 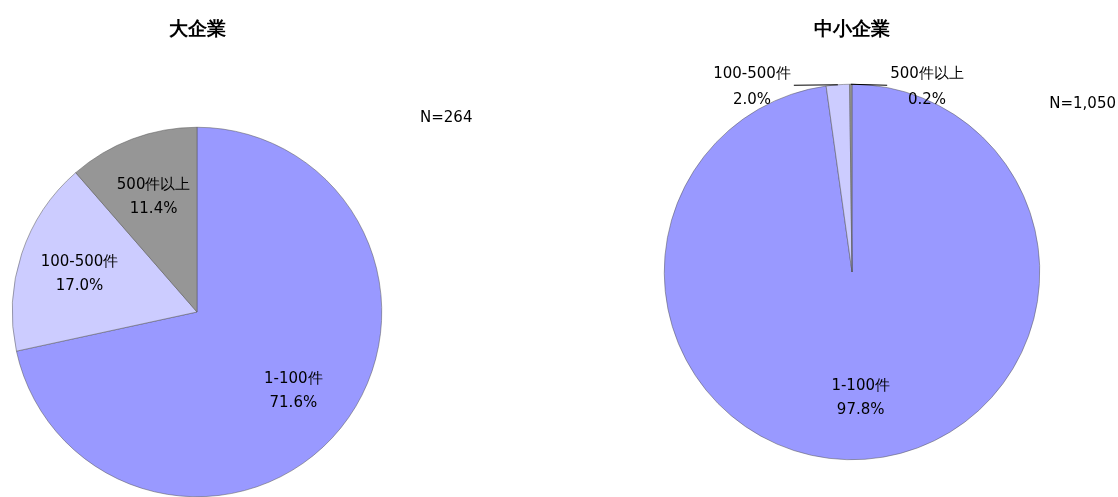 I want to click on data-label: 71.6%, so click(x=293, y=401).